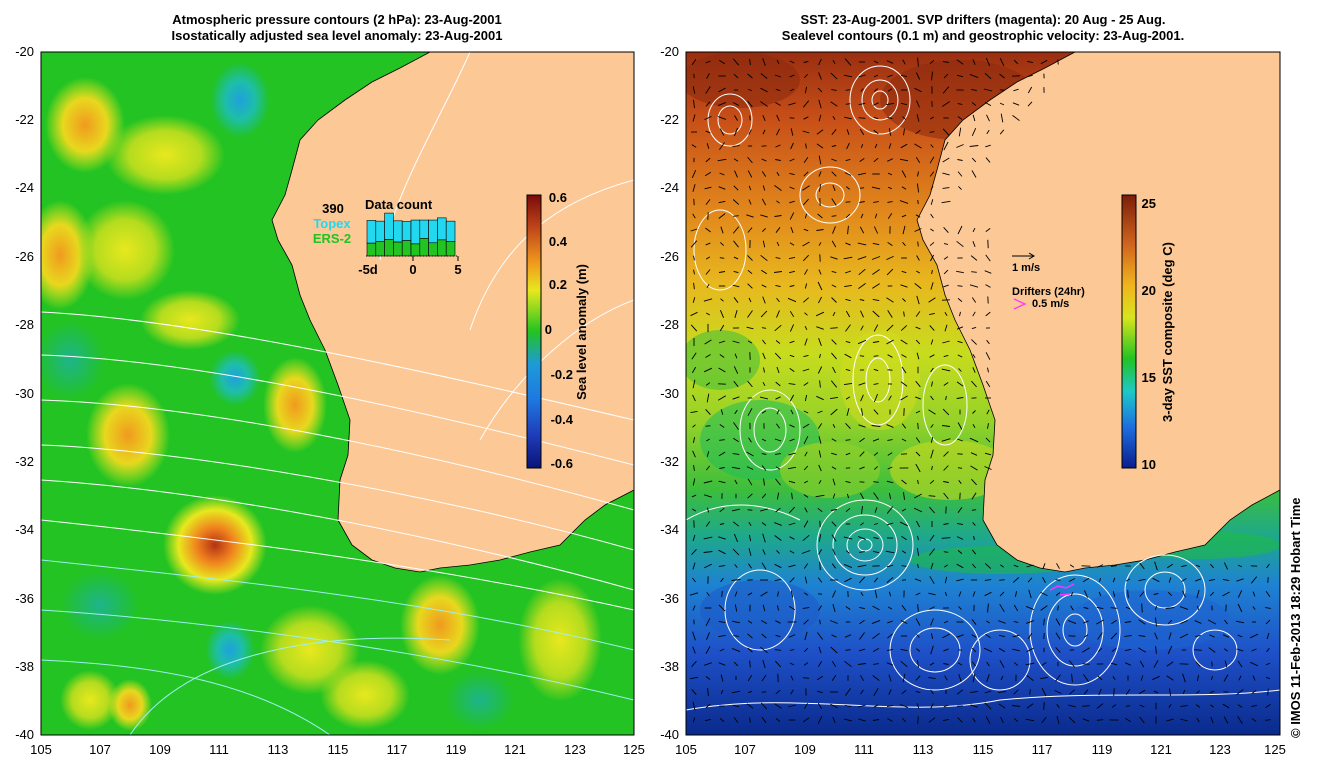  I want to click on x-tick: 123, so click(575, 749).